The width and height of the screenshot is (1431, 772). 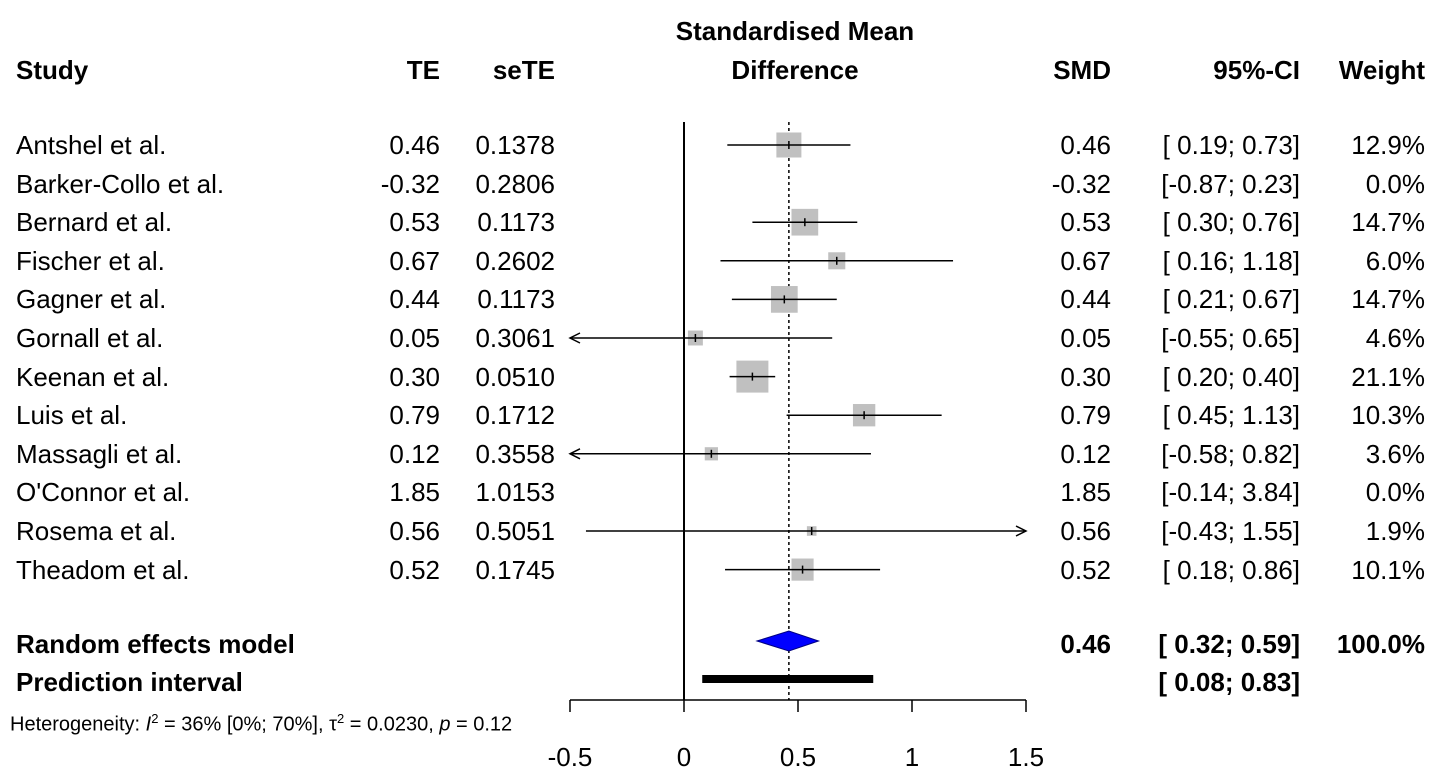 I want to click on sete-value: 0.3061, so click(x=515, y=338).